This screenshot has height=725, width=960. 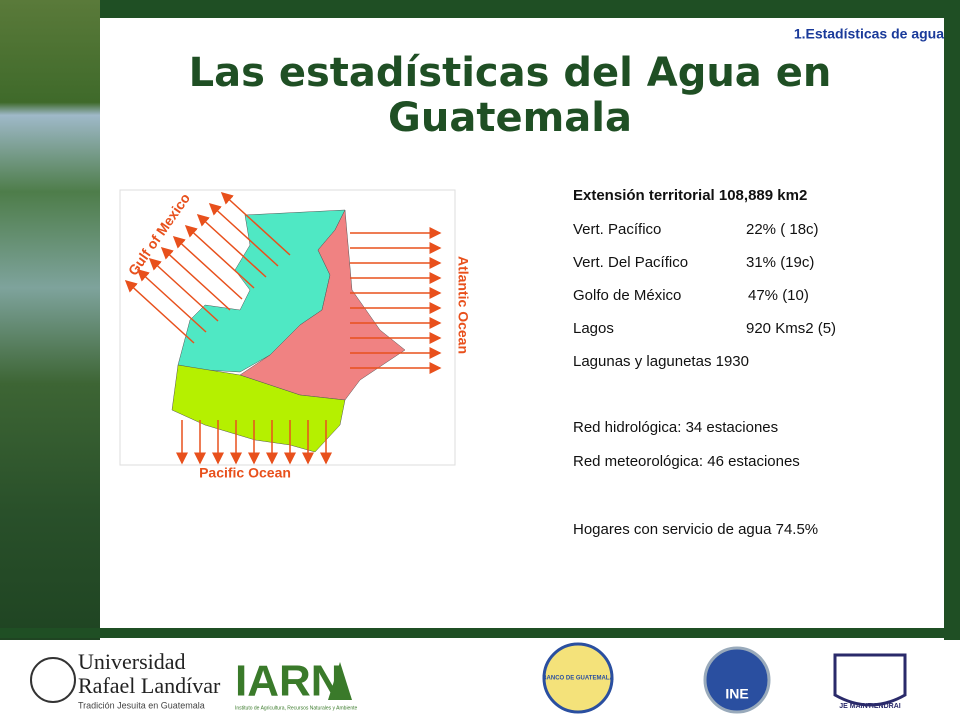 What do you see at coordinates (736, 694) in the screenshot?
I see `logo-text: INE` at bounding box center [736, 694].